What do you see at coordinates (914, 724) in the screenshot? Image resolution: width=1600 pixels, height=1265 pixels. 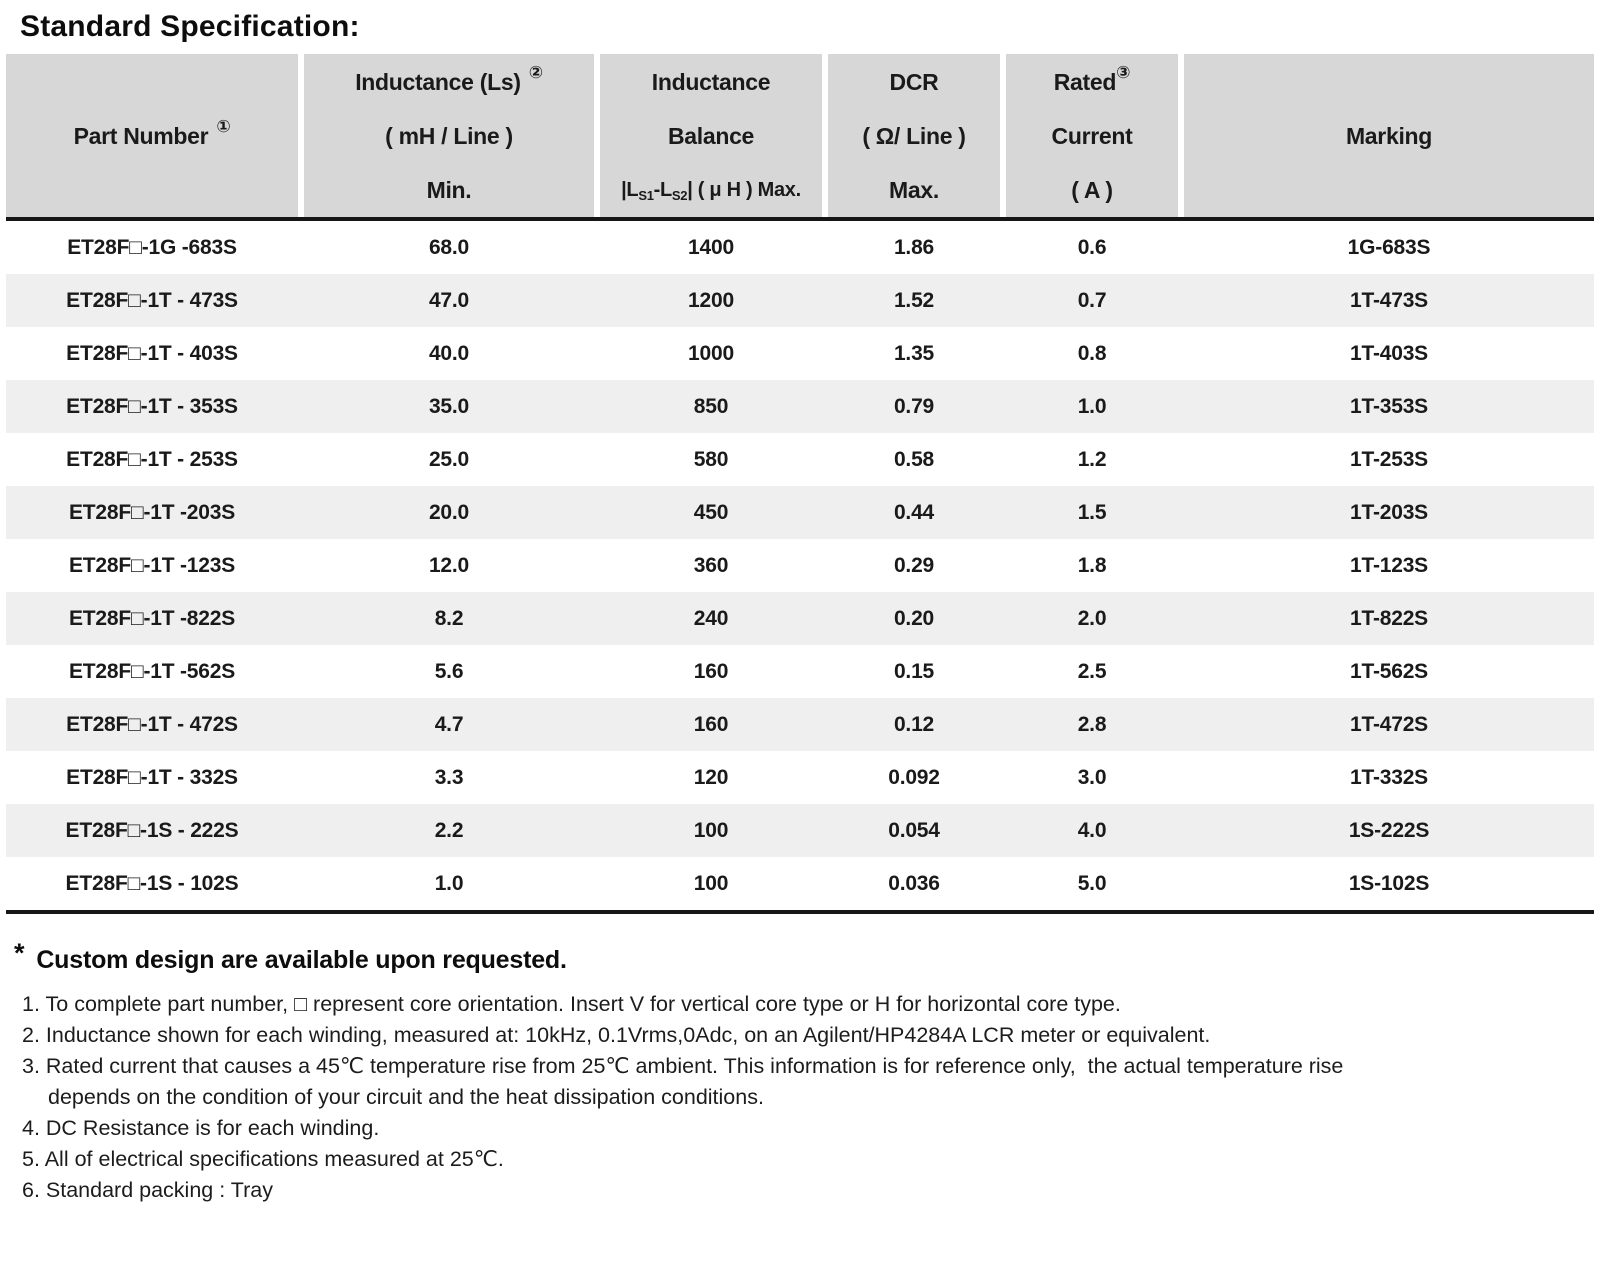 I see `table-cell: 0.12` at bounding box center [914, 724].